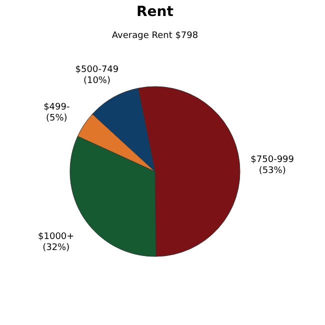 This screenshot has width=325, height=325. Describe the element at coordinates (57, 107) in the screenshot. I see `slice-label: $499-` at that location.